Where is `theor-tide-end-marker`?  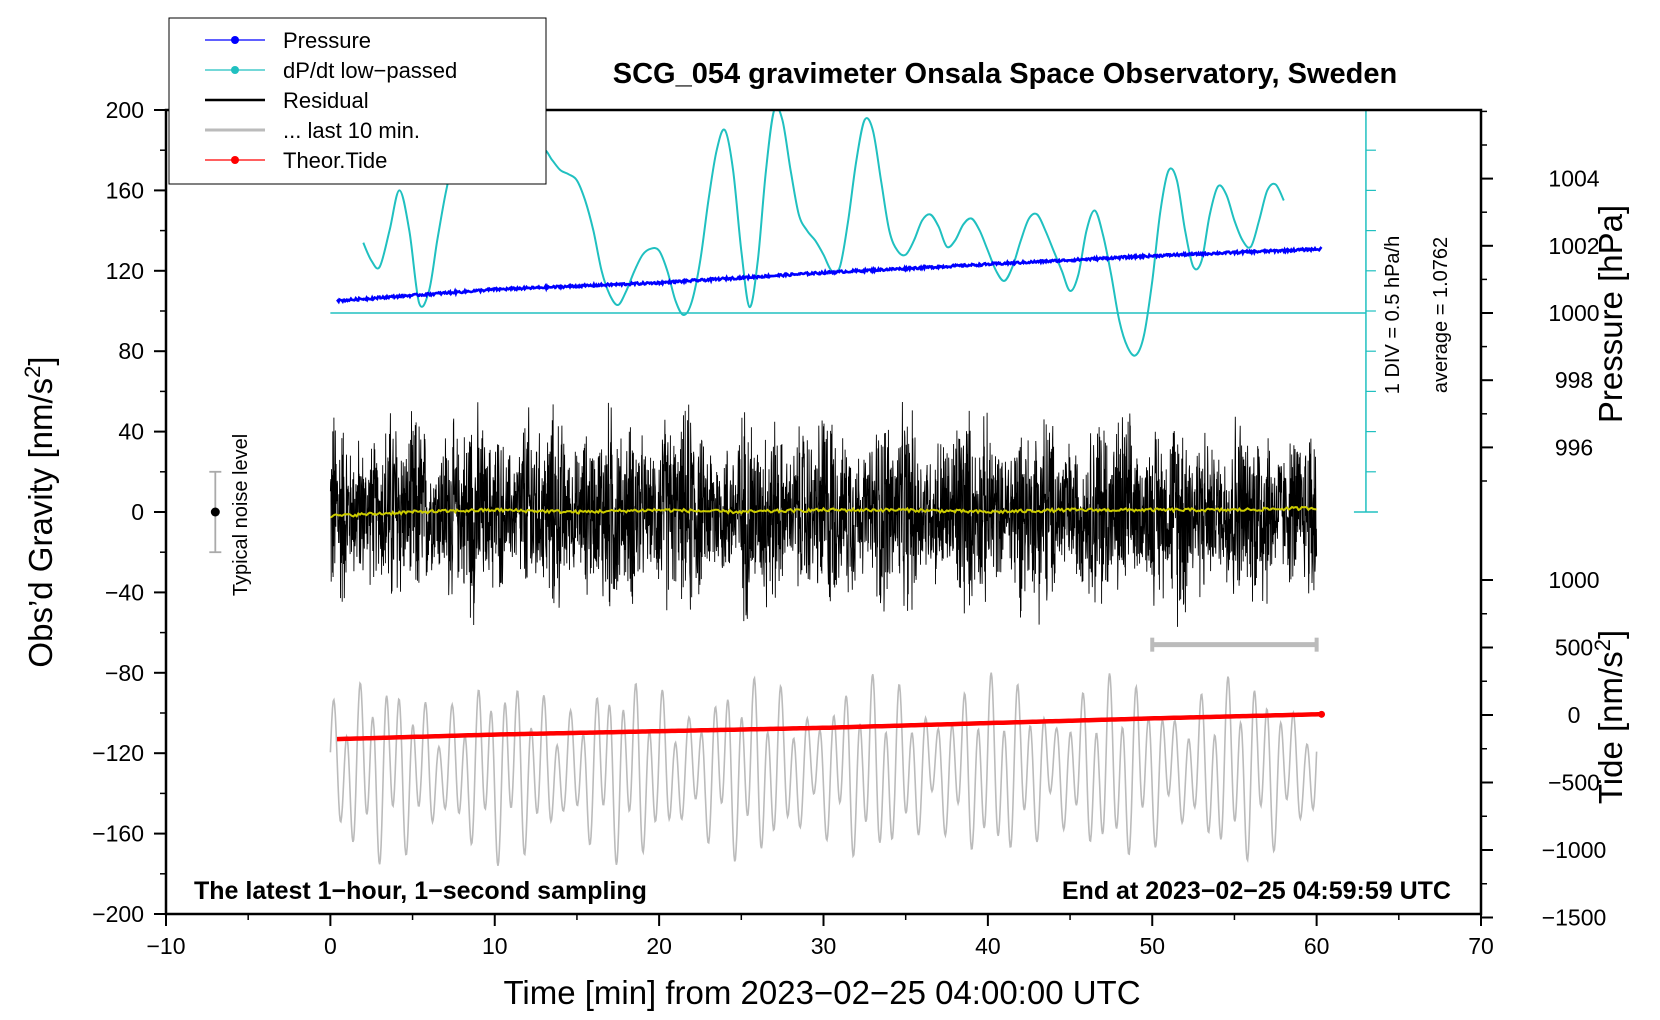 theor-tide-end-marker is located at coordinates (1322, 714).